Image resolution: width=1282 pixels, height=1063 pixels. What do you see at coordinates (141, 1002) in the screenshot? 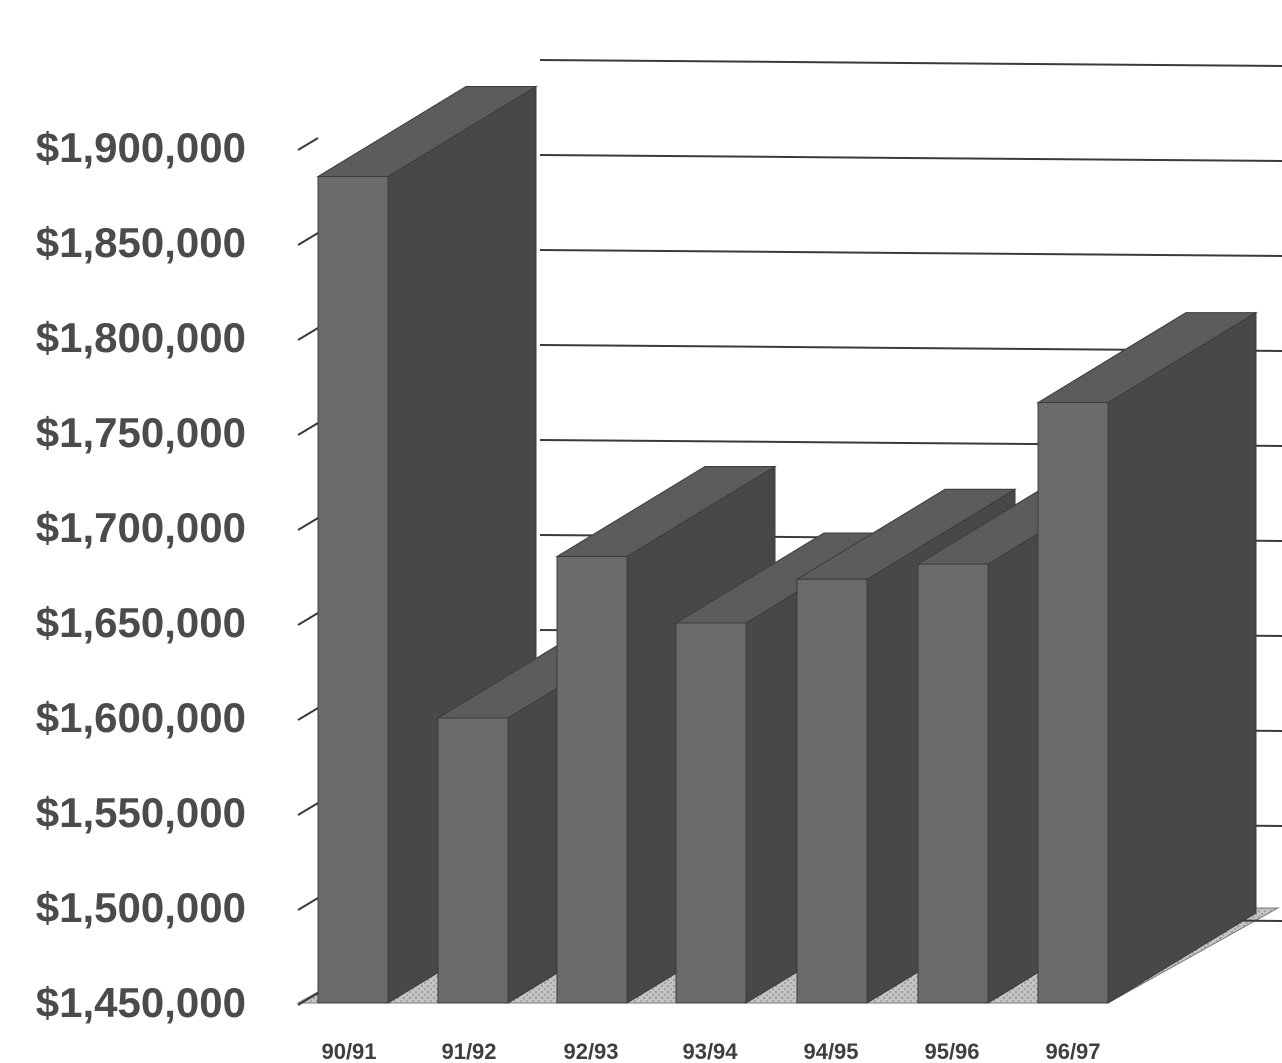
I see `y-tick-label: $1,450,000` at bounding box center [141, 1002].